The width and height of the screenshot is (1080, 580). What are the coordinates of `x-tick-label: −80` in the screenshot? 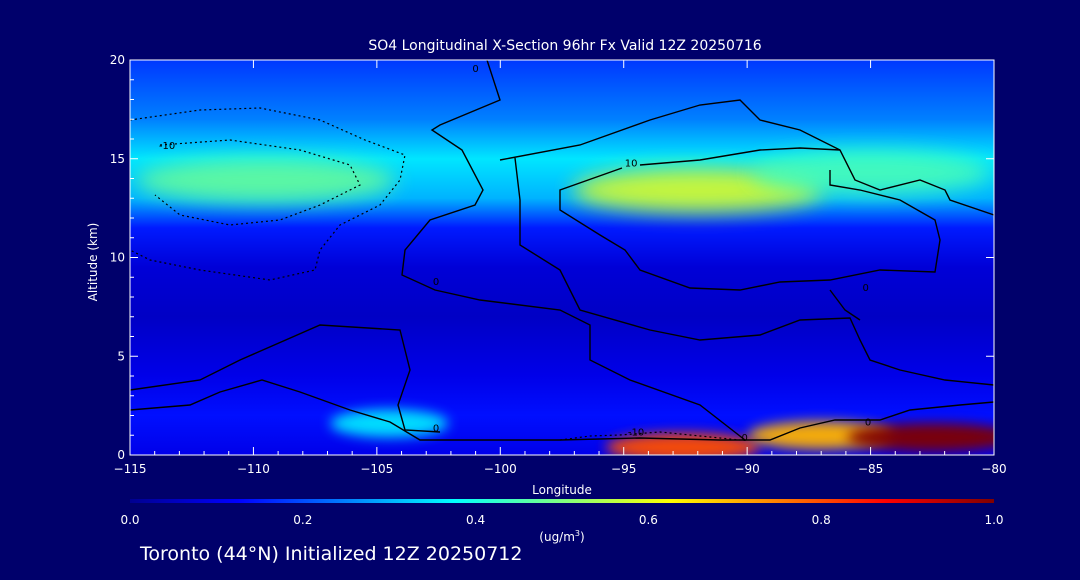 It's located at (993, 469).